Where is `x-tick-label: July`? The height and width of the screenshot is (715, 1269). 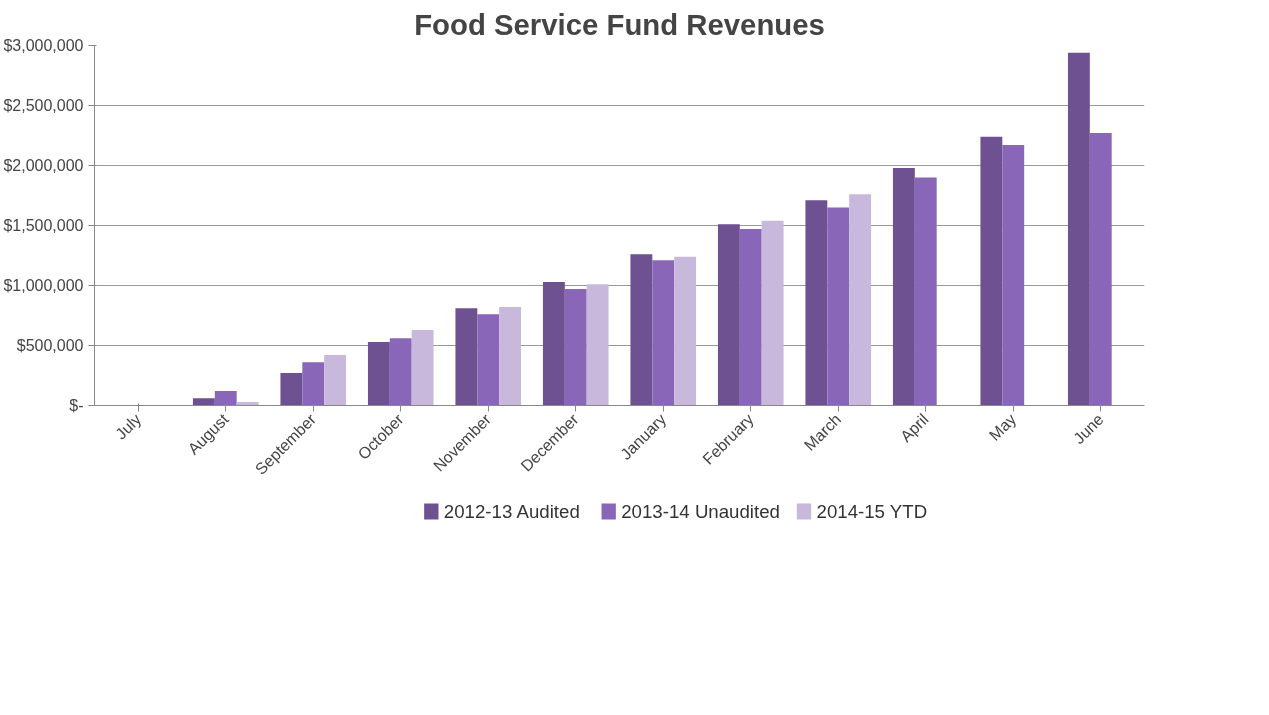 x-tick-label: July is located at coordinates (128, 426).